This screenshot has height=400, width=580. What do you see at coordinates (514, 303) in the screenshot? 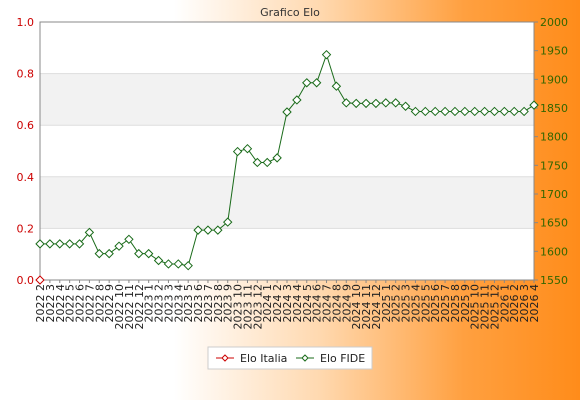
I see `x-tick-label: 2026 2` at bounding box center [514, 303].